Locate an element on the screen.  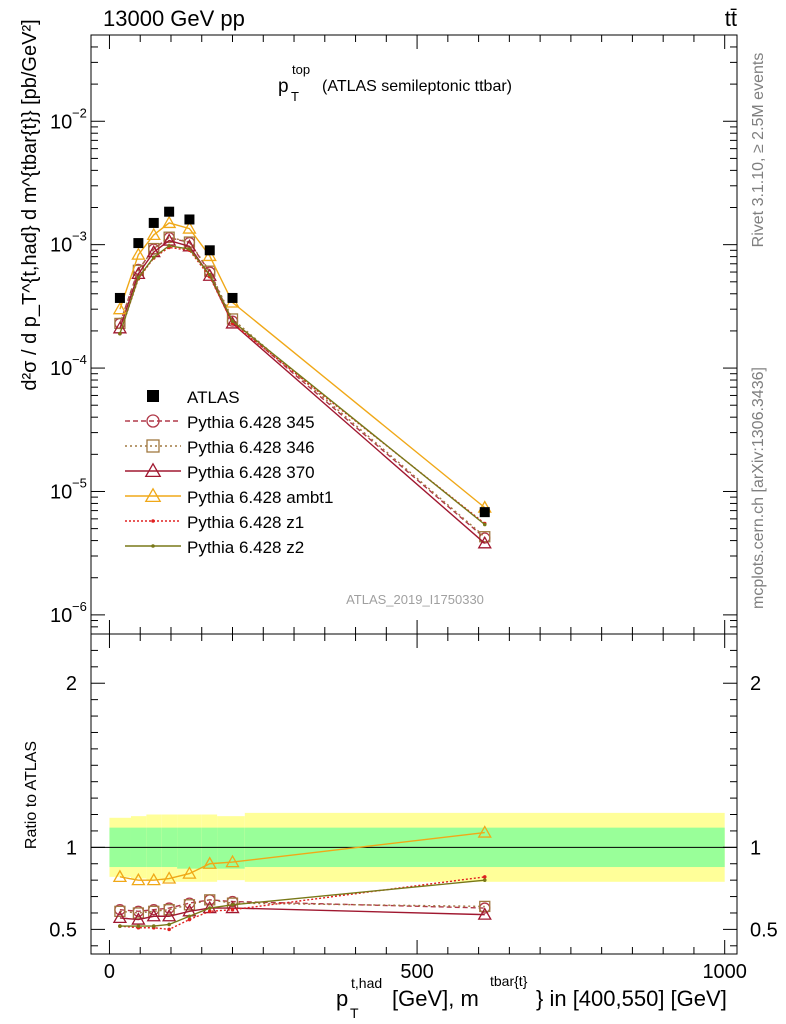
ratio-y-tick-label-right: 2 is located at coordinates (755, 684).